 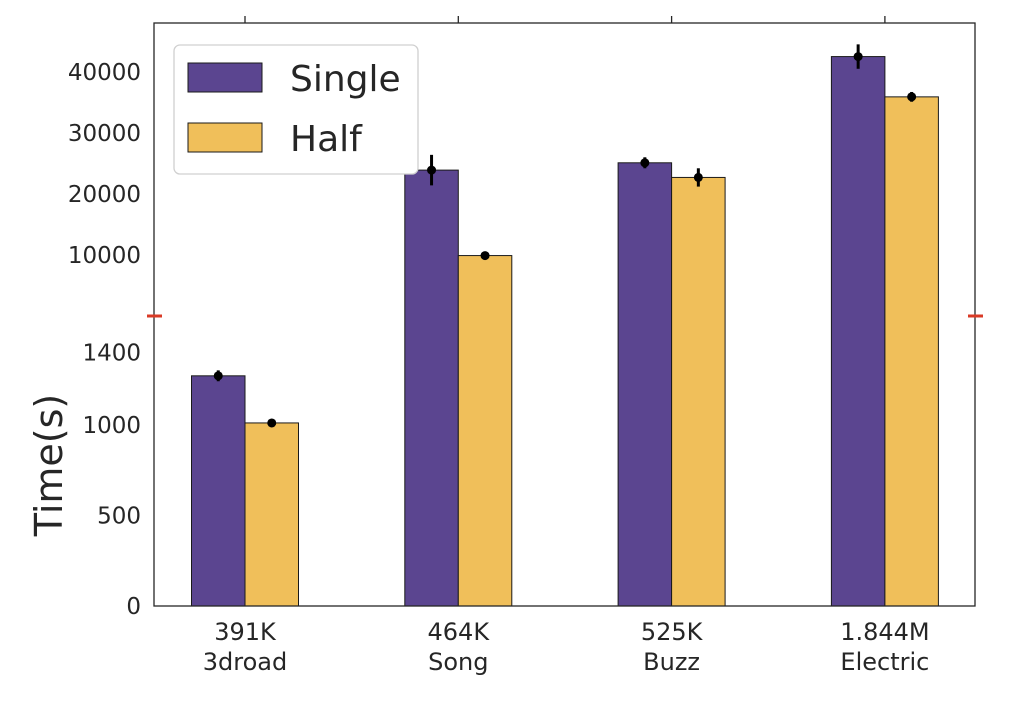 What do you see at coordinates (645, 384) in the screenshot?
I see `bar-single-buzz` at bounding box center [645, 384].